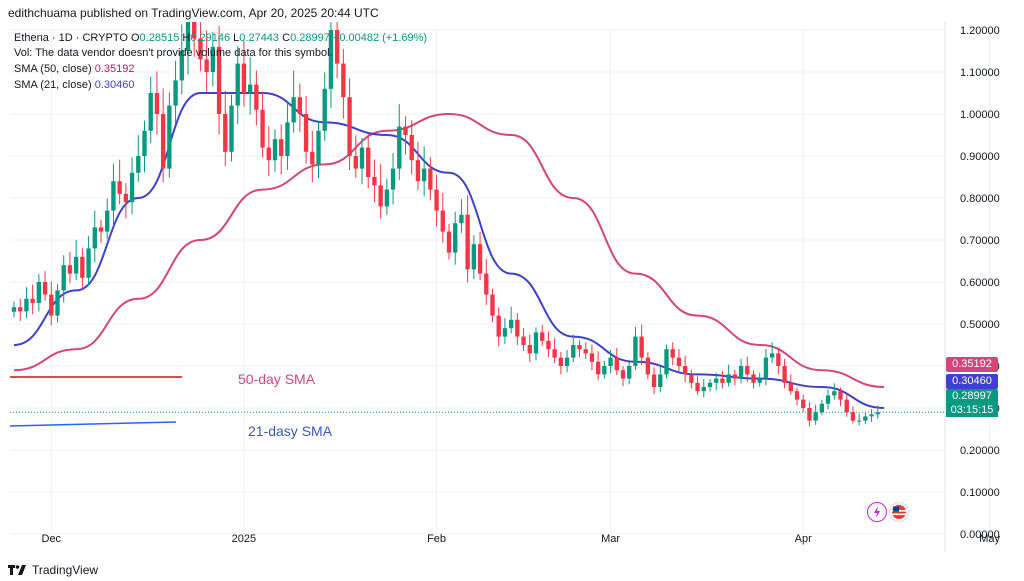  What do you see at coordinates (899, 512) in the screenshot?
I see `flag-icon` at bounding box center [899, 512].